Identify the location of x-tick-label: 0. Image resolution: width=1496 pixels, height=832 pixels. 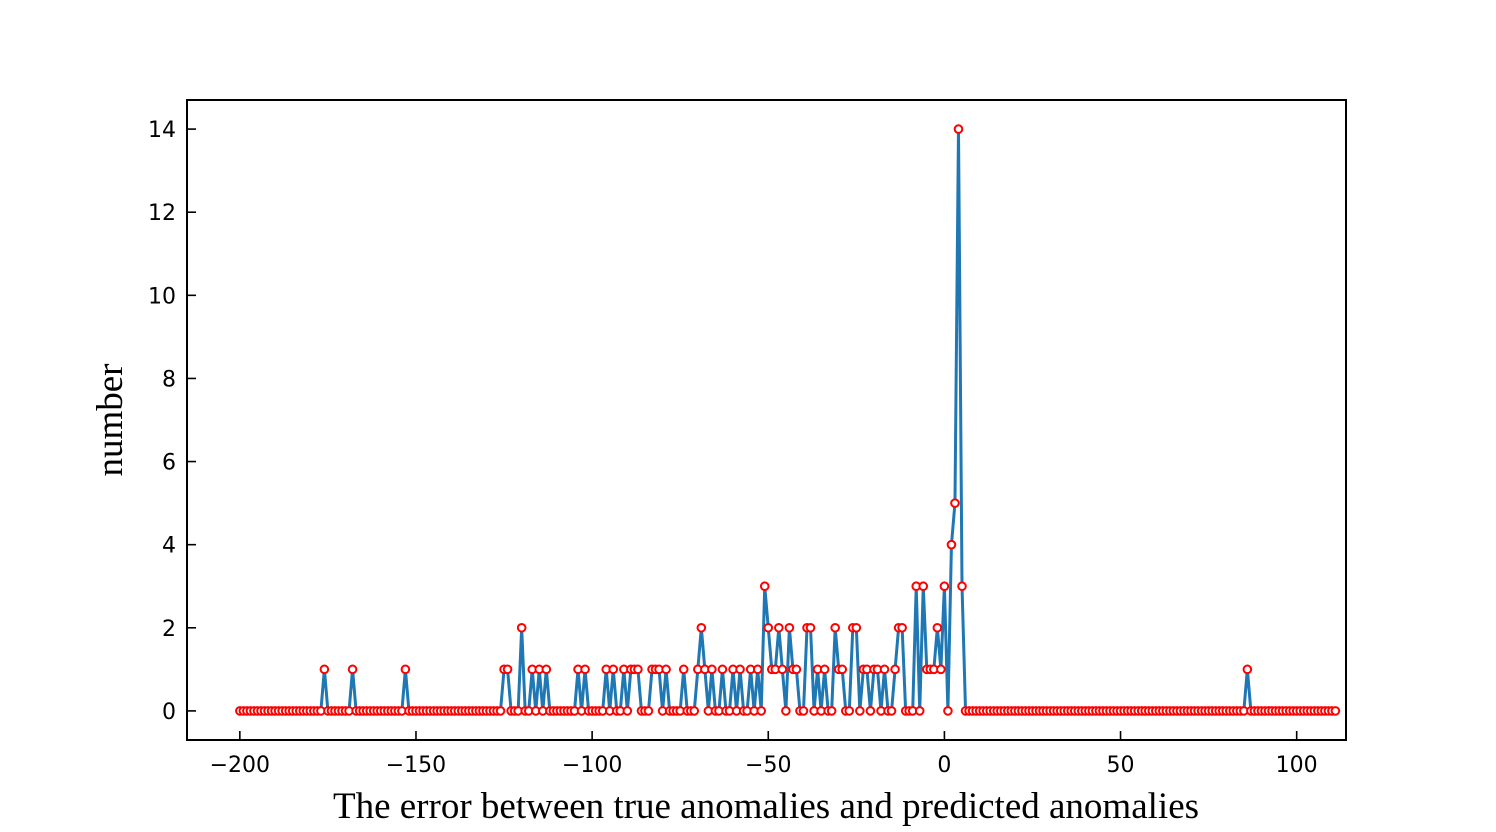
(944, 765).